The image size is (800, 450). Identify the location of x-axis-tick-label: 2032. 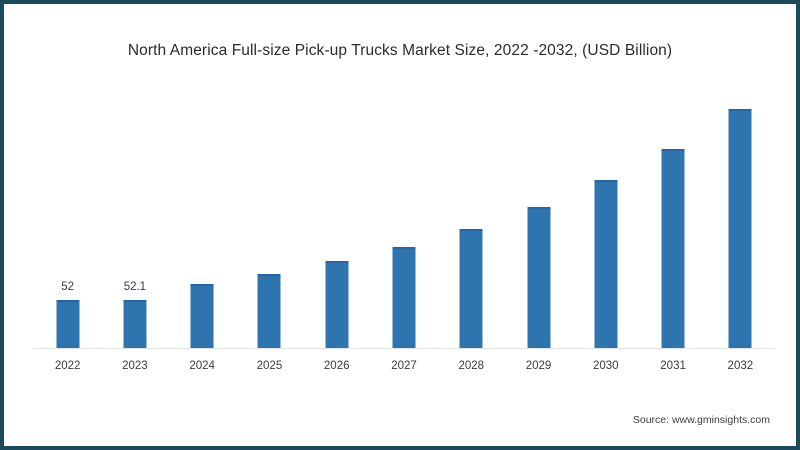
(740, 366).